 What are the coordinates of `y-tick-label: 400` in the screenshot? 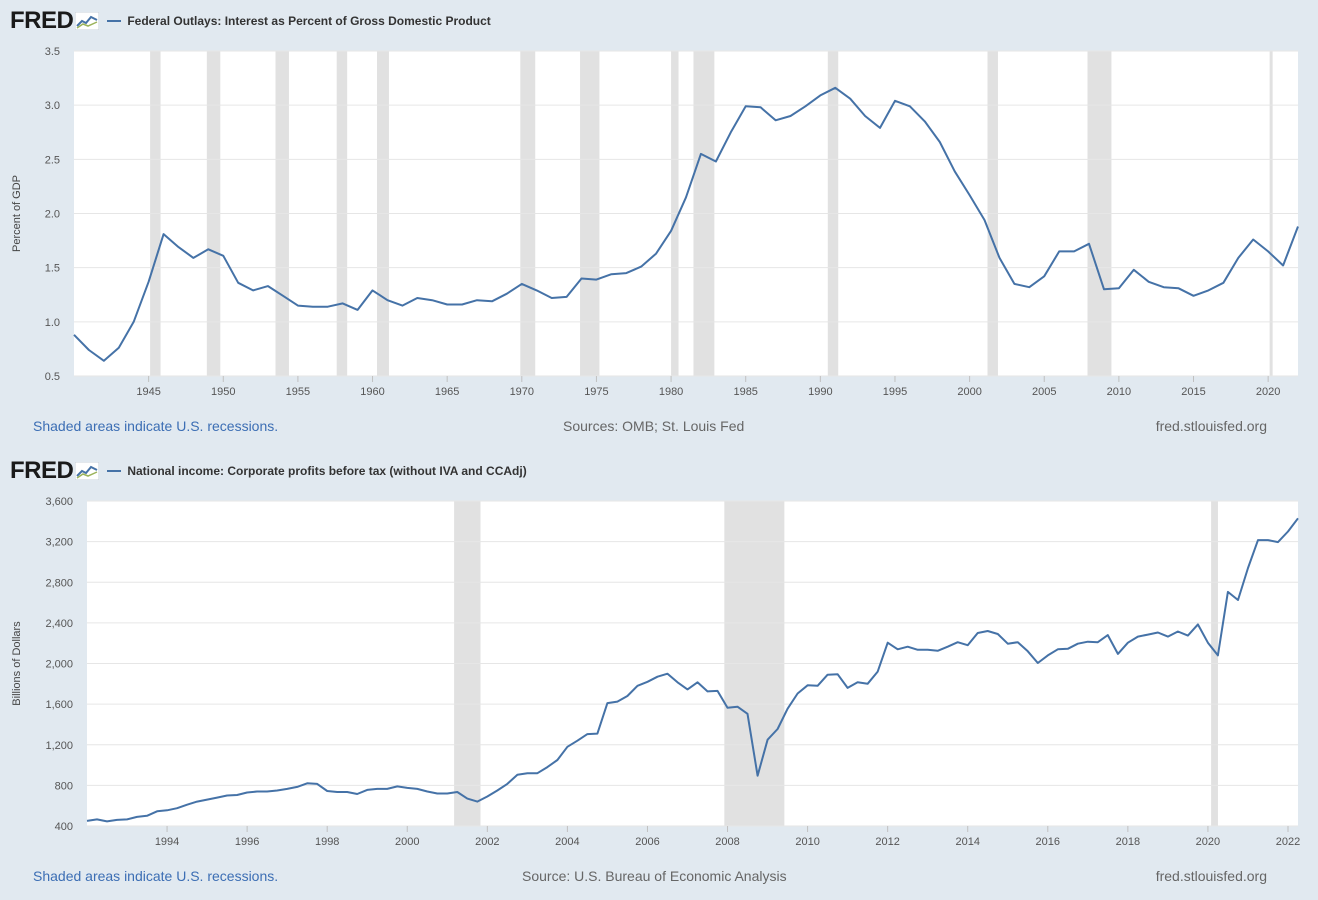 It's located at (64, 827).